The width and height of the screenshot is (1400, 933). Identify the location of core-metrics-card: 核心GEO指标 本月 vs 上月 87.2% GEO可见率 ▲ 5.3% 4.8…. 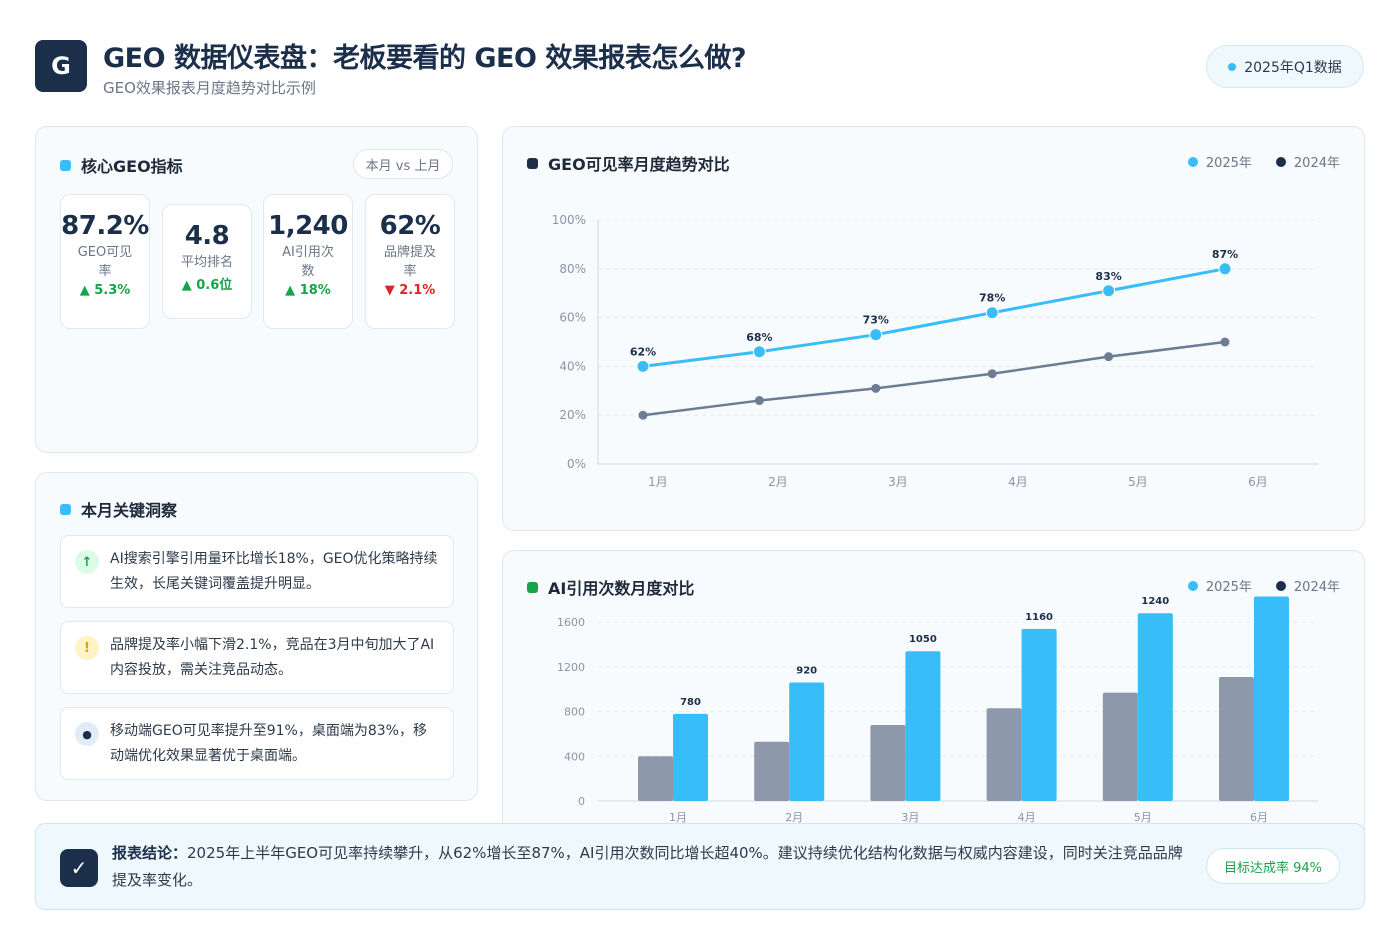
(256, 289).